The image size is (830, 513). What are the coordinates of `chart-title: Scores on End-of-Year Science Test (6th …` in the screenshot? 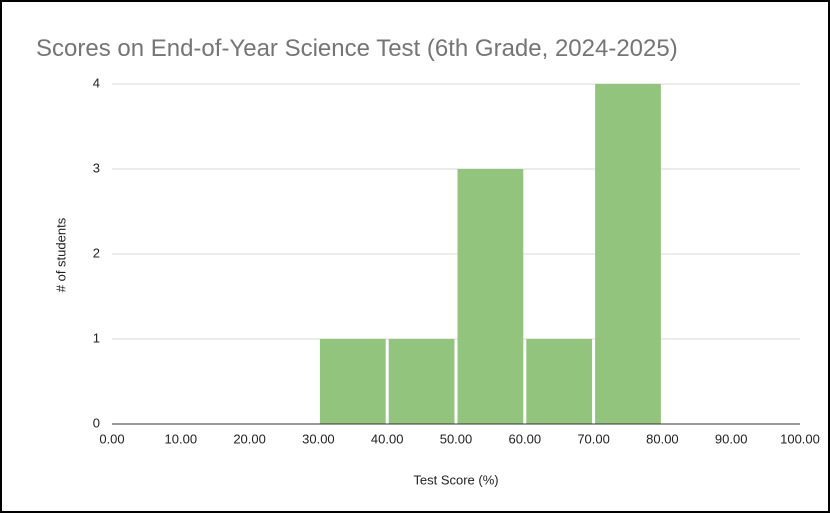 It's located at (357, 48).